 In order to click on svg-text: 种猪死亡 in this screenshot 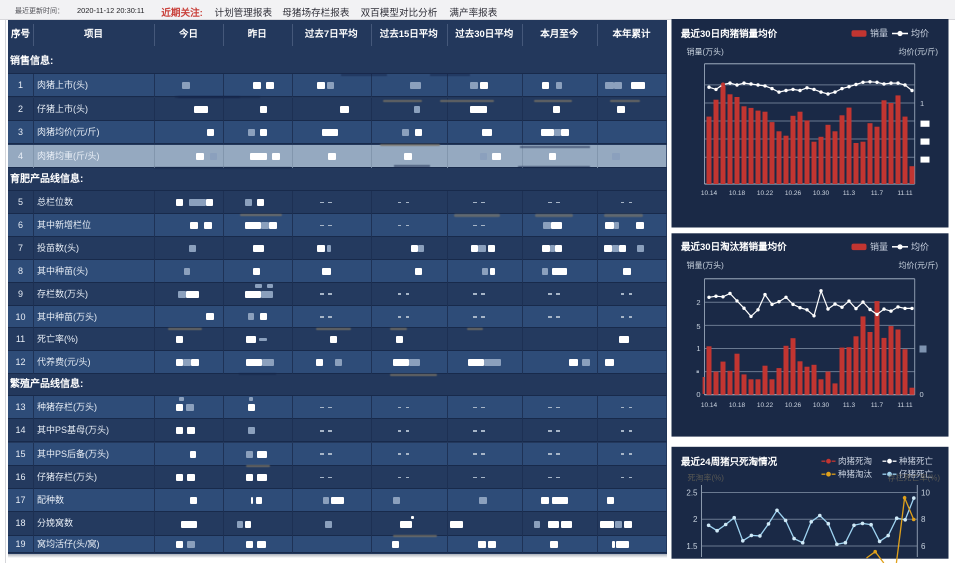, I will do `click(916, 461)`.